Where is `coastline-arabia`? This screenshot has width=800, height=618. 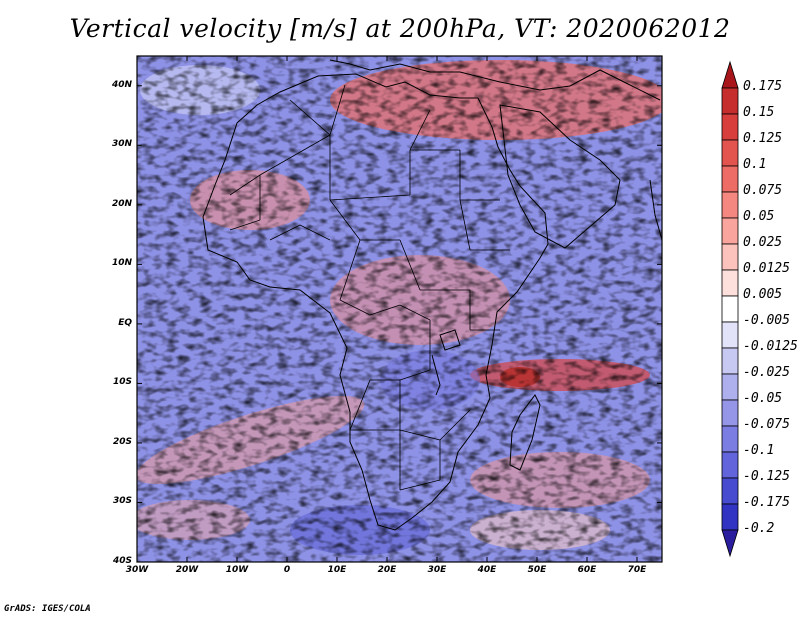 coastline-arabia is located at coordinates (560, 176).